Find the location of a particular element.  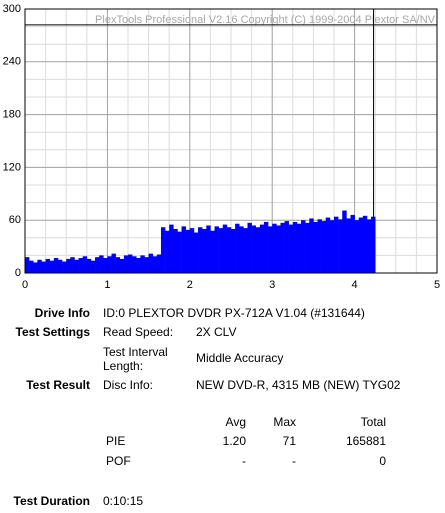

label: Read Speed: is located at coordinates (138, 332).